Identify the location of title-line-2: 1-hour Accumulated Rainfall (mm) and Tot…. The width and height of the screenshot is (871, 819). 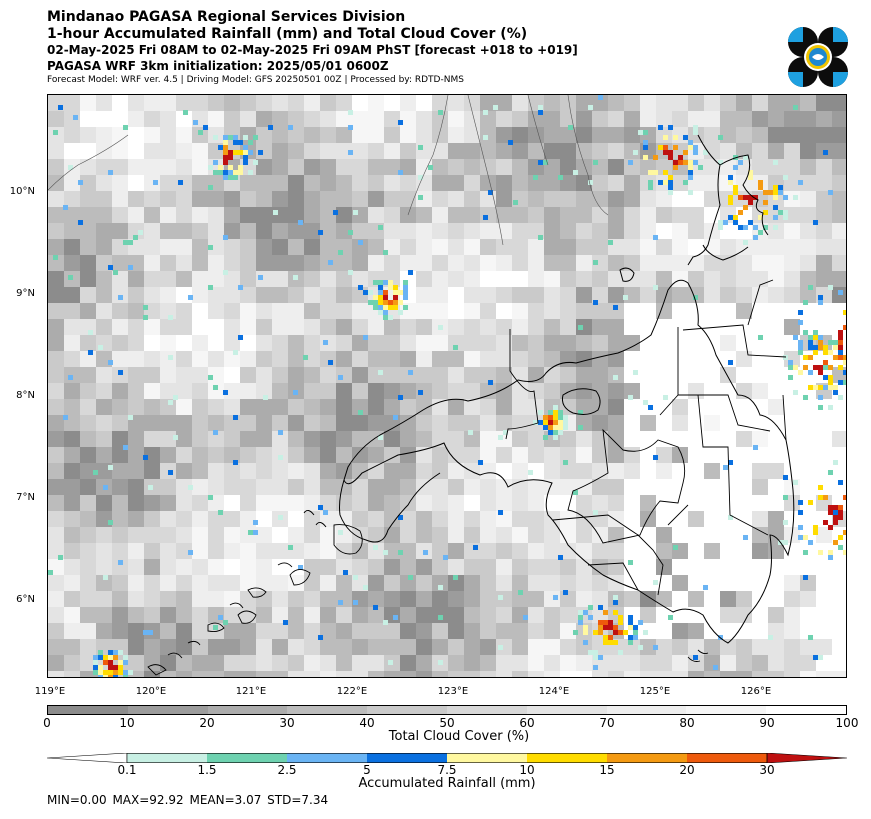
(287, 34).